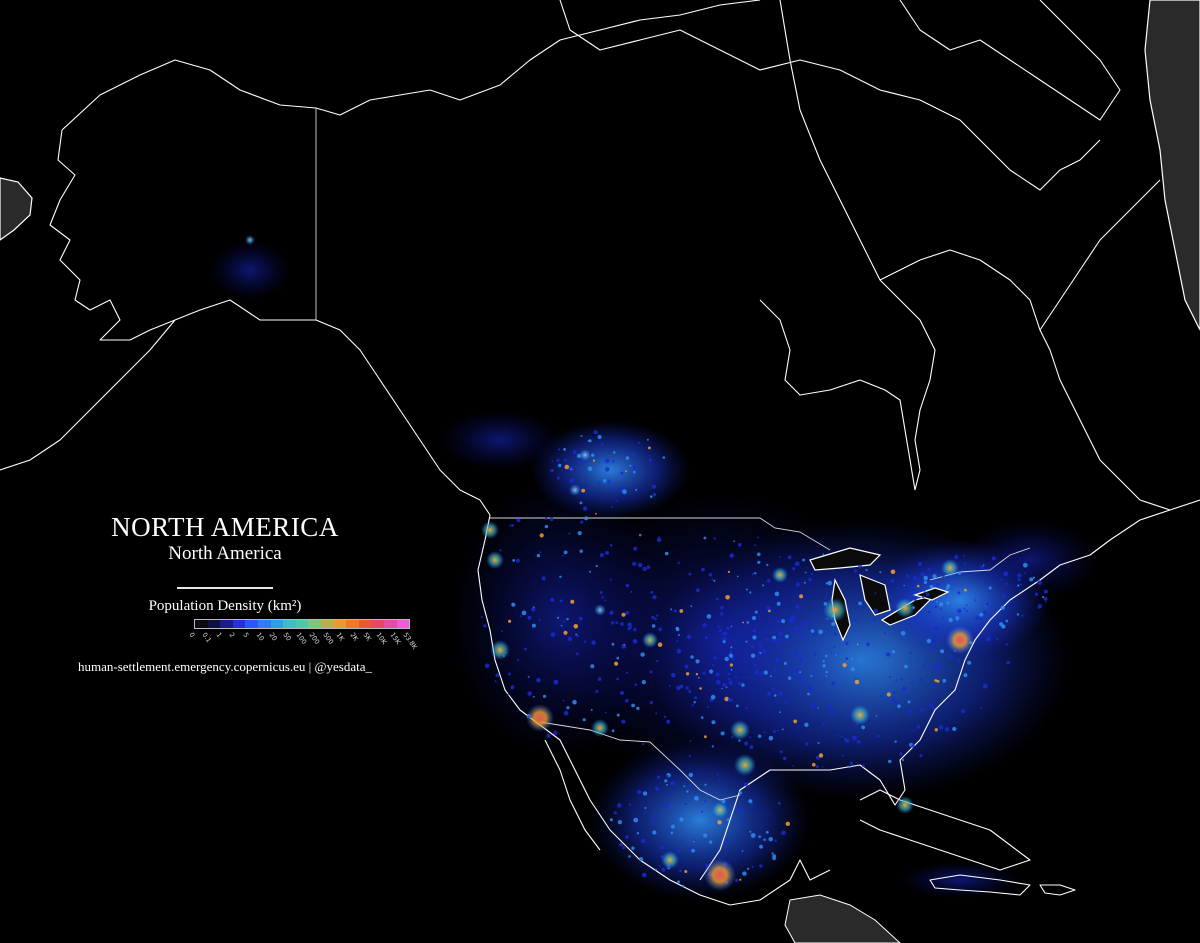  What do you see at coordinates (245, 635) in the screenshot?
I see `legend-tick: 5` at bounding box center [245, 635].